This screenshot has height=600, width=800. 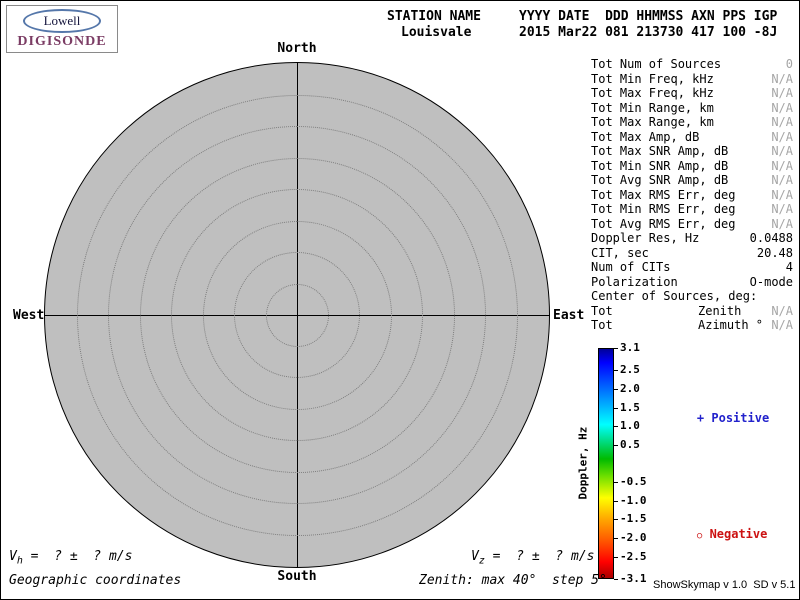 I want to click on stat-label: Tot Max Freq, kHz, so click(x=652, y=93).